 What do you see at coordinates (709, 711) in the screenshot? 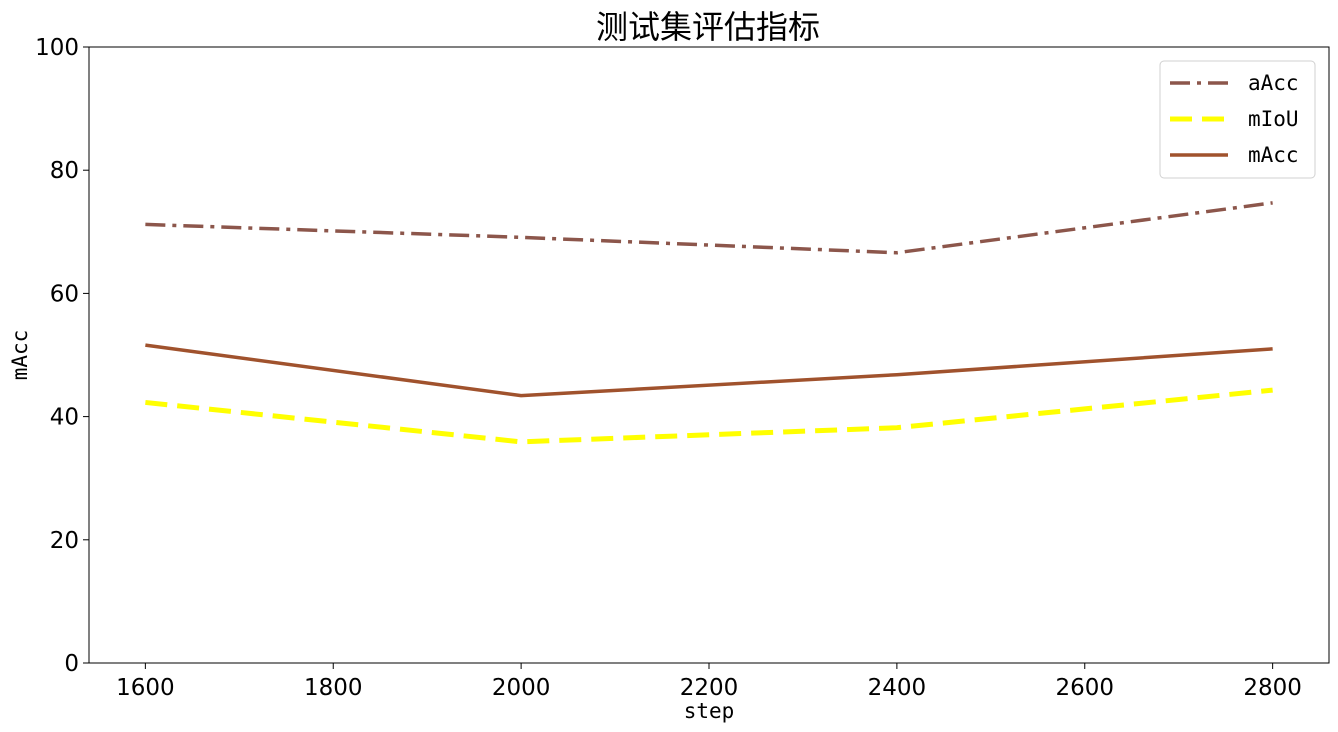
I see `x-axis-label: step` at bounding box center [709, 711].